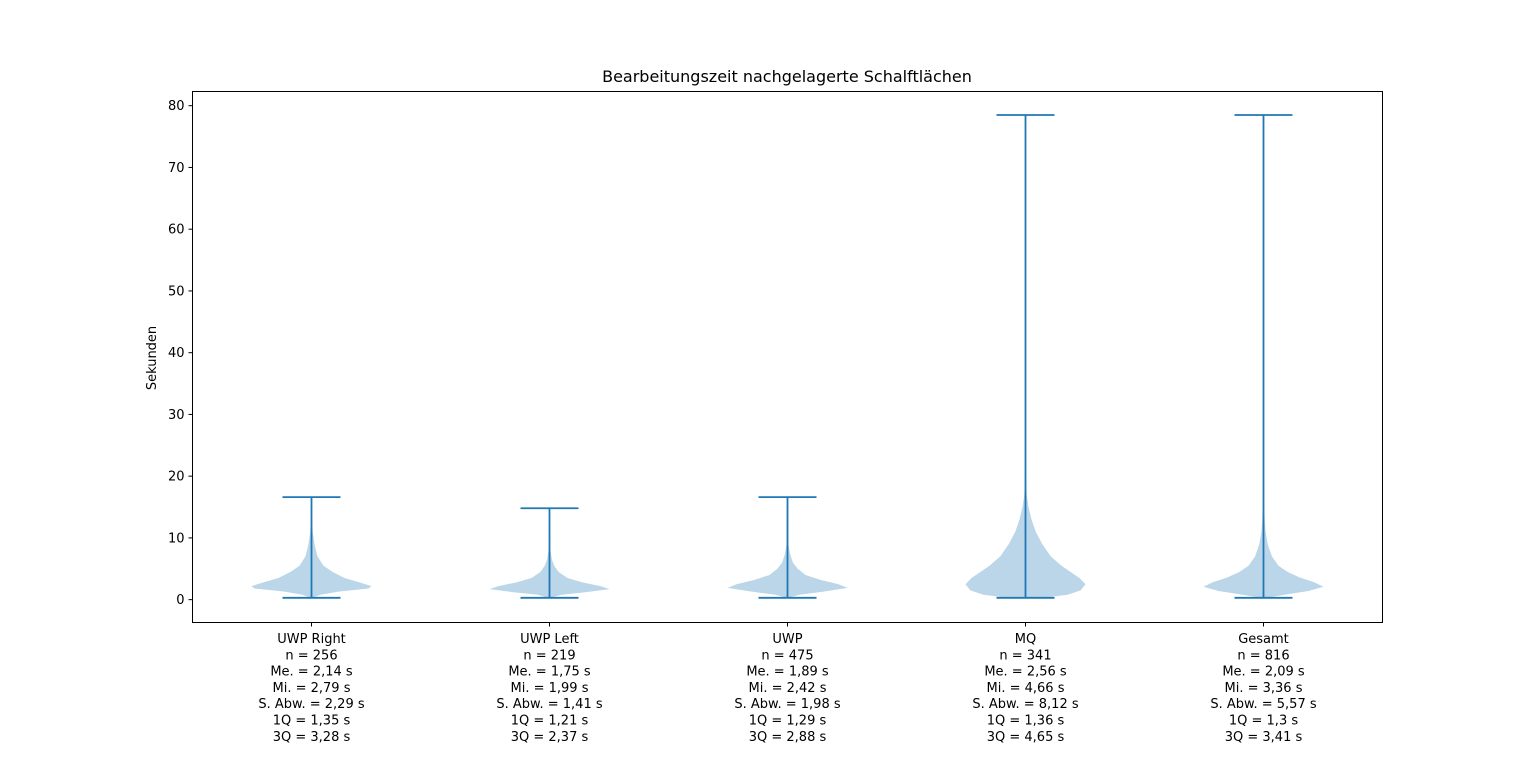 Image resolution: width=1536 pixels, height=762 pixels. I want to click on y-axis-label: Sekunden, so click(152, 358).